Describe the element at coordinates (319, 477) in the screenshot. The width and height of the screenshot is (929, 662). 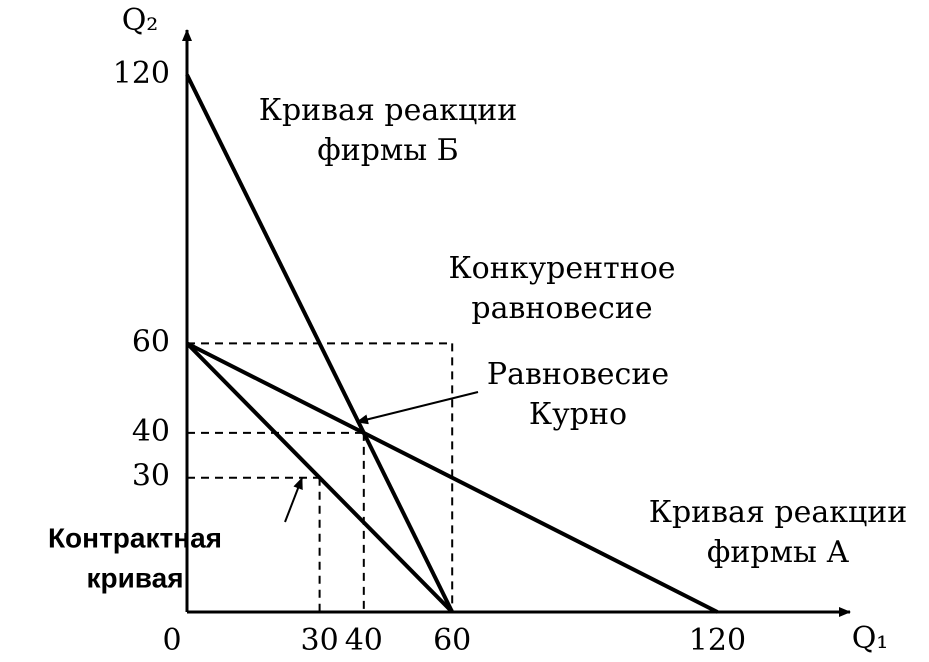
I see `line` at that location.